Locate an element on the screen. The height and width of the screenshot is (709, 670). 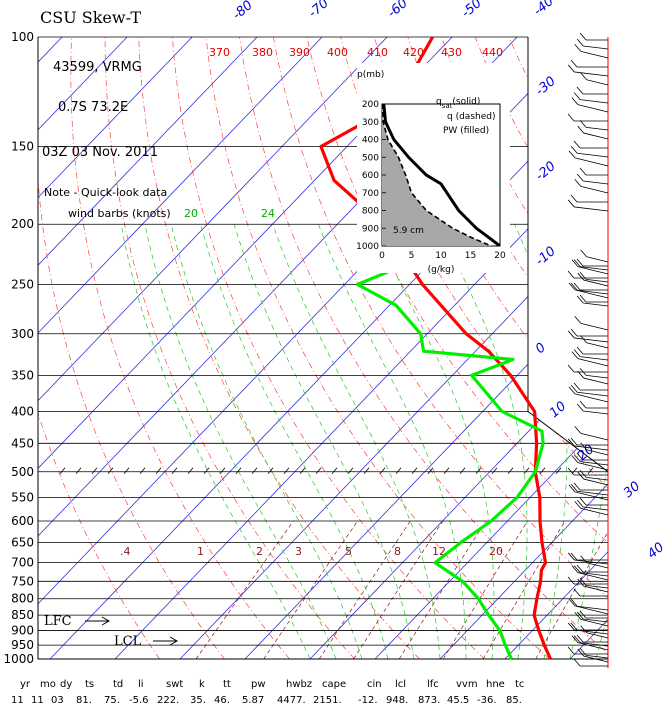
temperature-label: 40 is located at coordinates (656, 551).